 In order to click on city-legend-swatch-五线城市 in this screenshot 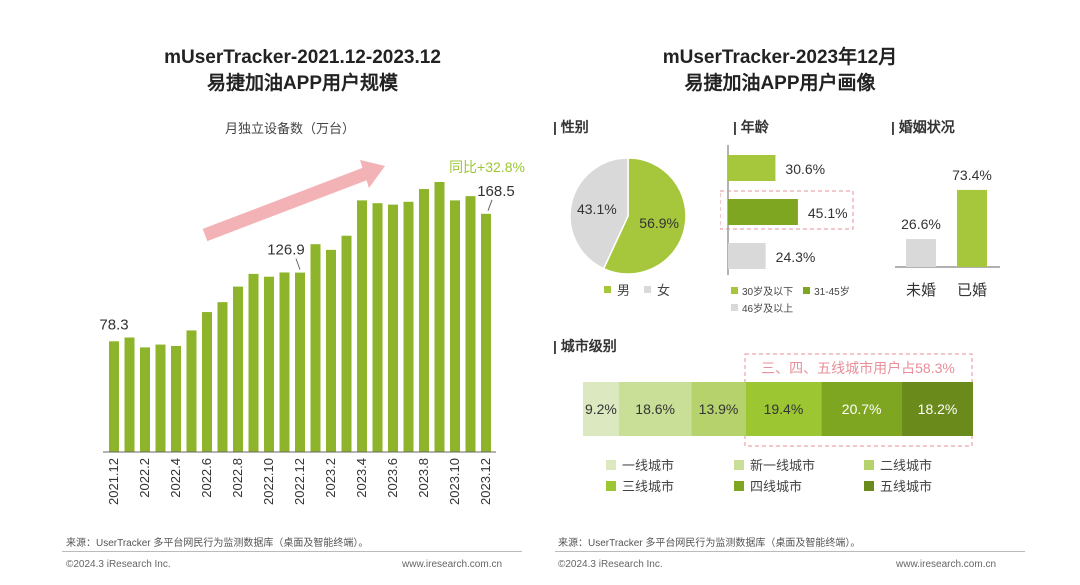, I will do `click(869, 485)`.